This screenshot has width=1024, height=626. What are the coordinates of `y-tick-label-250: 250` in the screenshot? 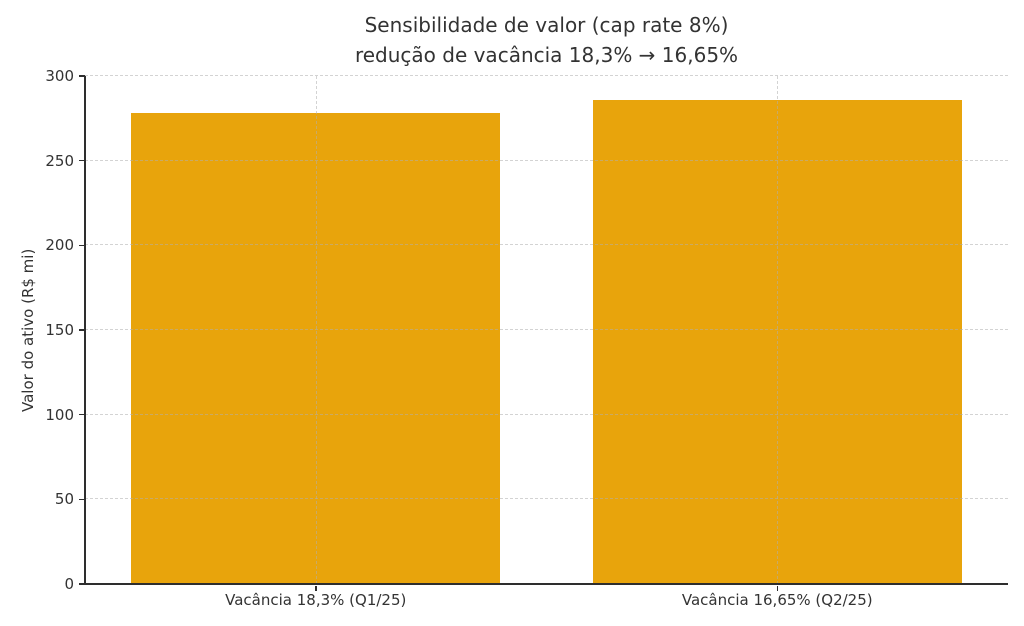 It's located at (59, 160).